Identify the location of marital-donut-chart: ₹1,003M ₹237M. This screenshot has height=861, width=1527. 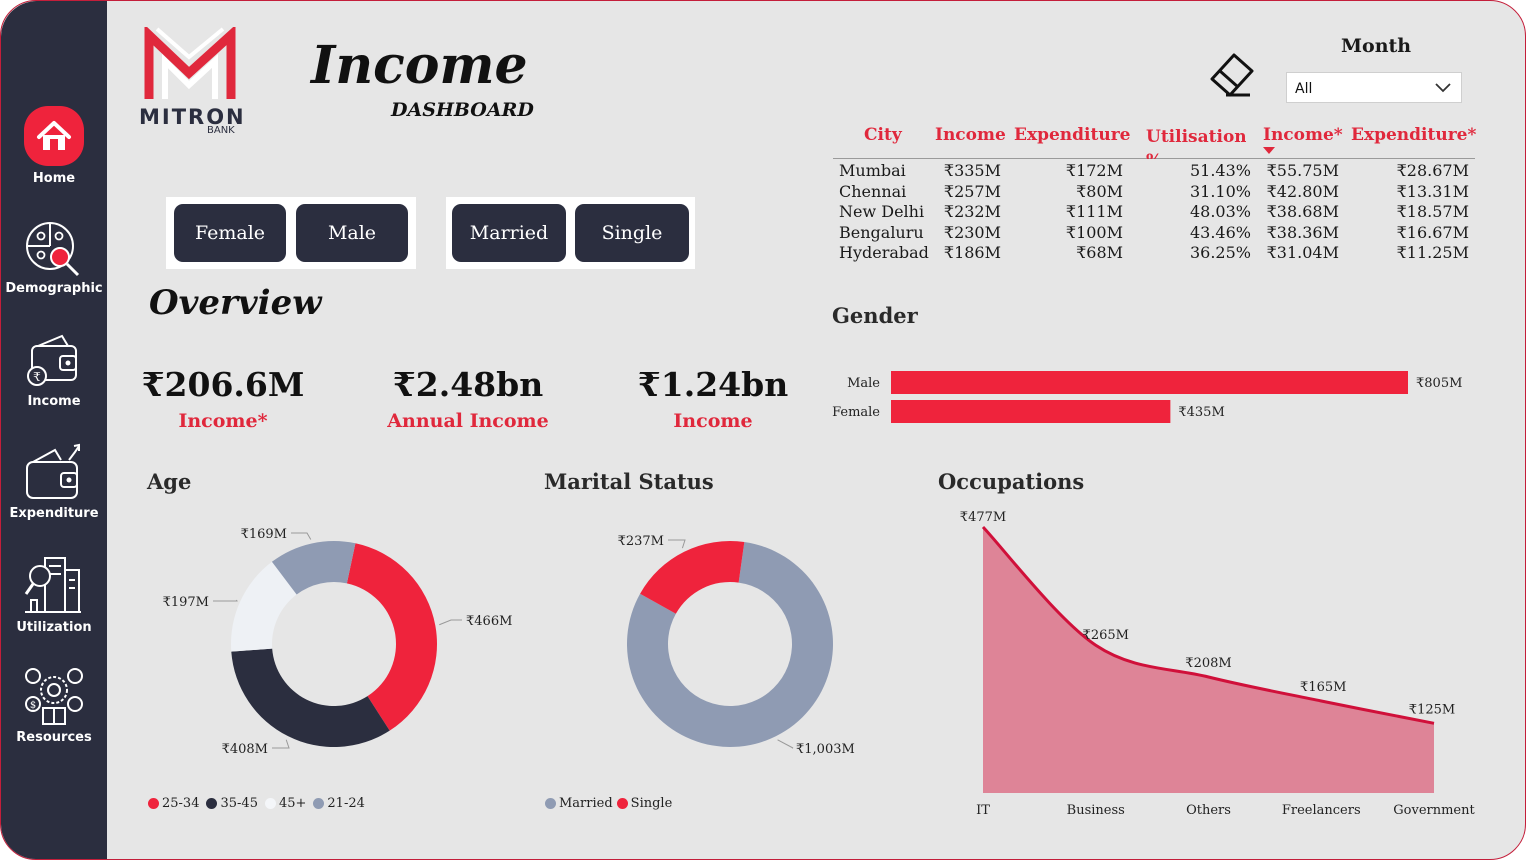
(736, 645).